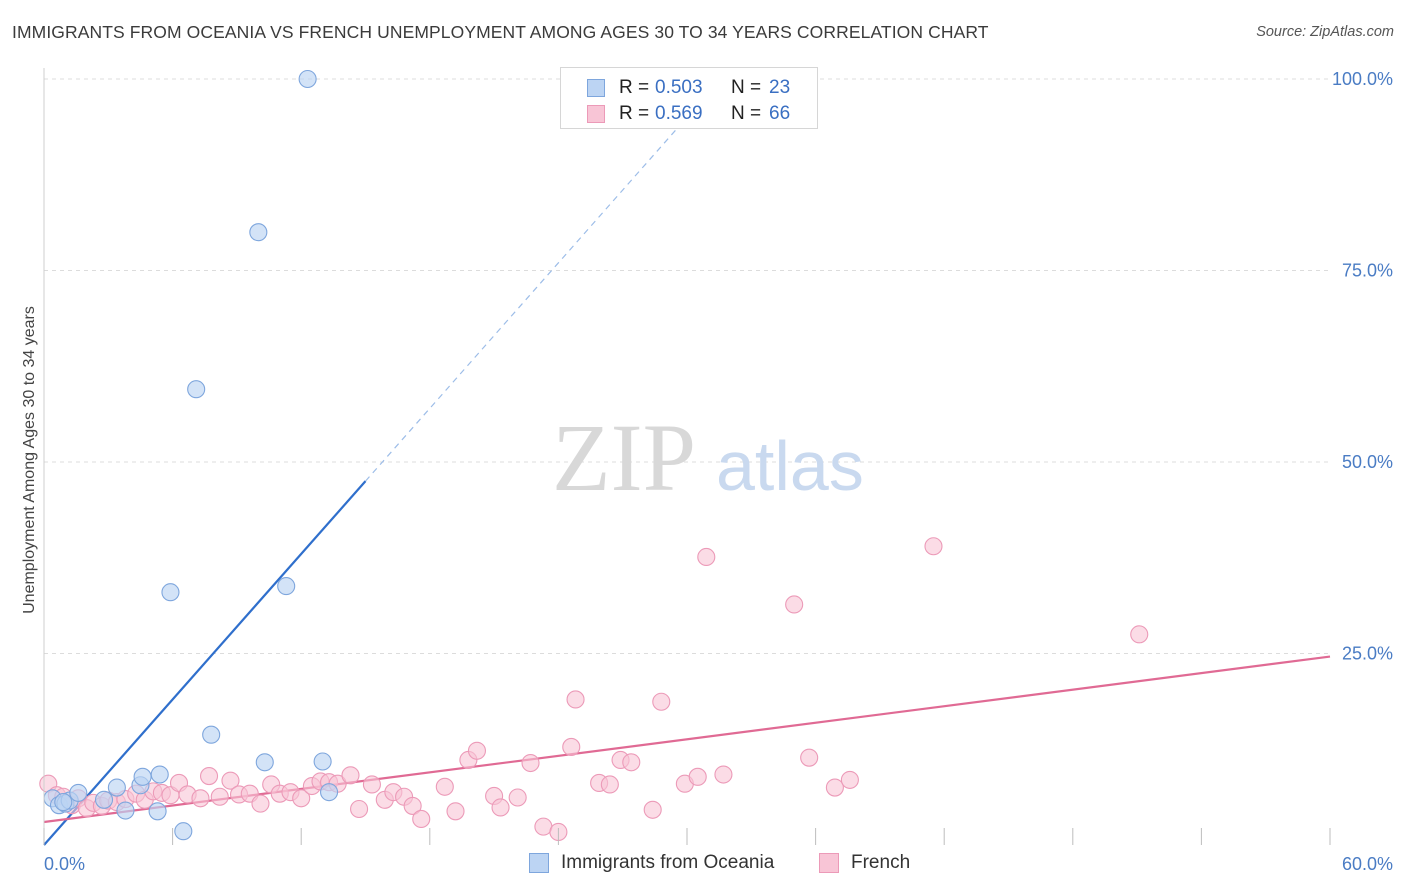 The width and height of the screenshot is (1406, 892). I want to click on trend-line-oceania-extension, so click(526, 299).